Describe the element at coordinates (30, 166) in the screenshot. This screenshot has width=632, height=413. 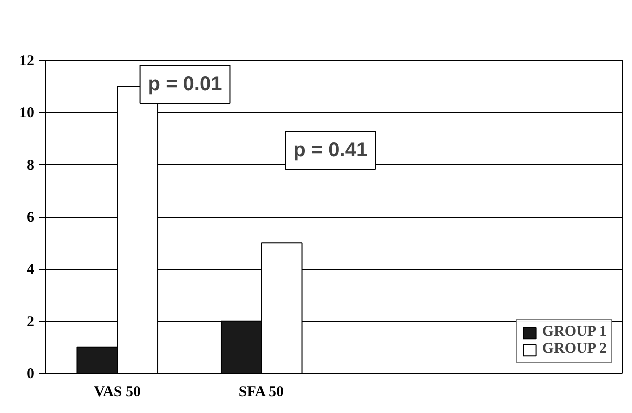
I see `y-tick-label: 8` at that location.